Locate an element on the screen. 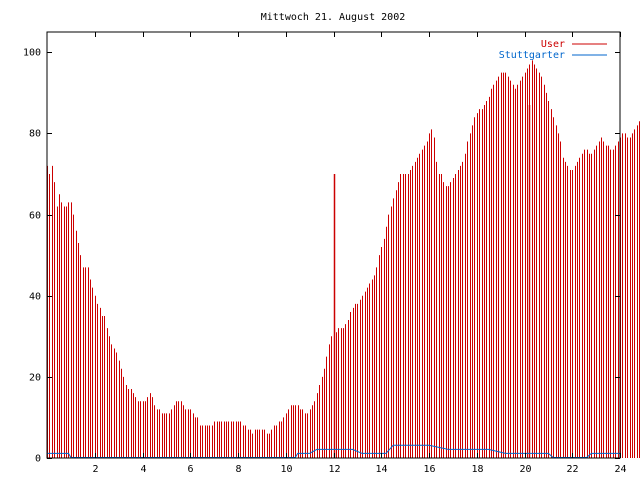 This screenshot has height=480, width=640. y-tick-label: 60 is located at coordinates (35, 216).